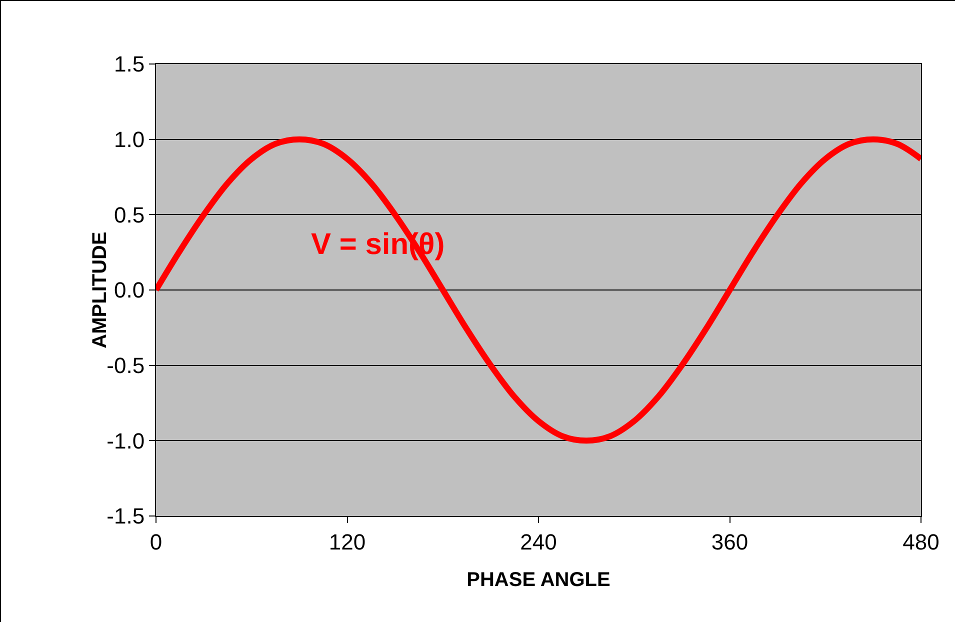  What do you see at coordinates (538, 580) in the screenshot?
I see `x-axis-title: PHASE ANGLE` at bounding box center [538, 580].